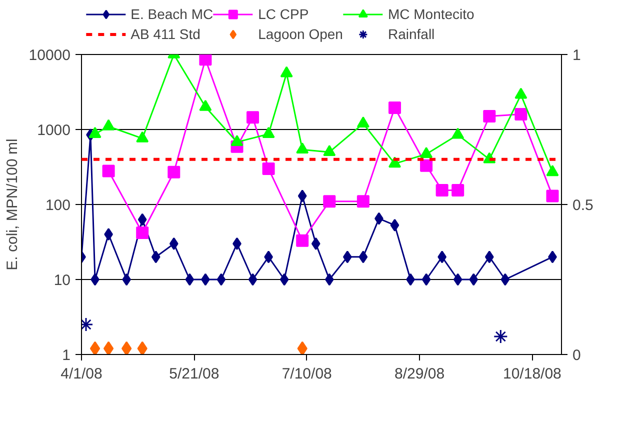 The height and width of the screenshot is (440, 618). What do you see at coordinates (307, 374) in the screenshot?
I see `x-tick-label: 7/10/08` at bounding box center [307, 374].